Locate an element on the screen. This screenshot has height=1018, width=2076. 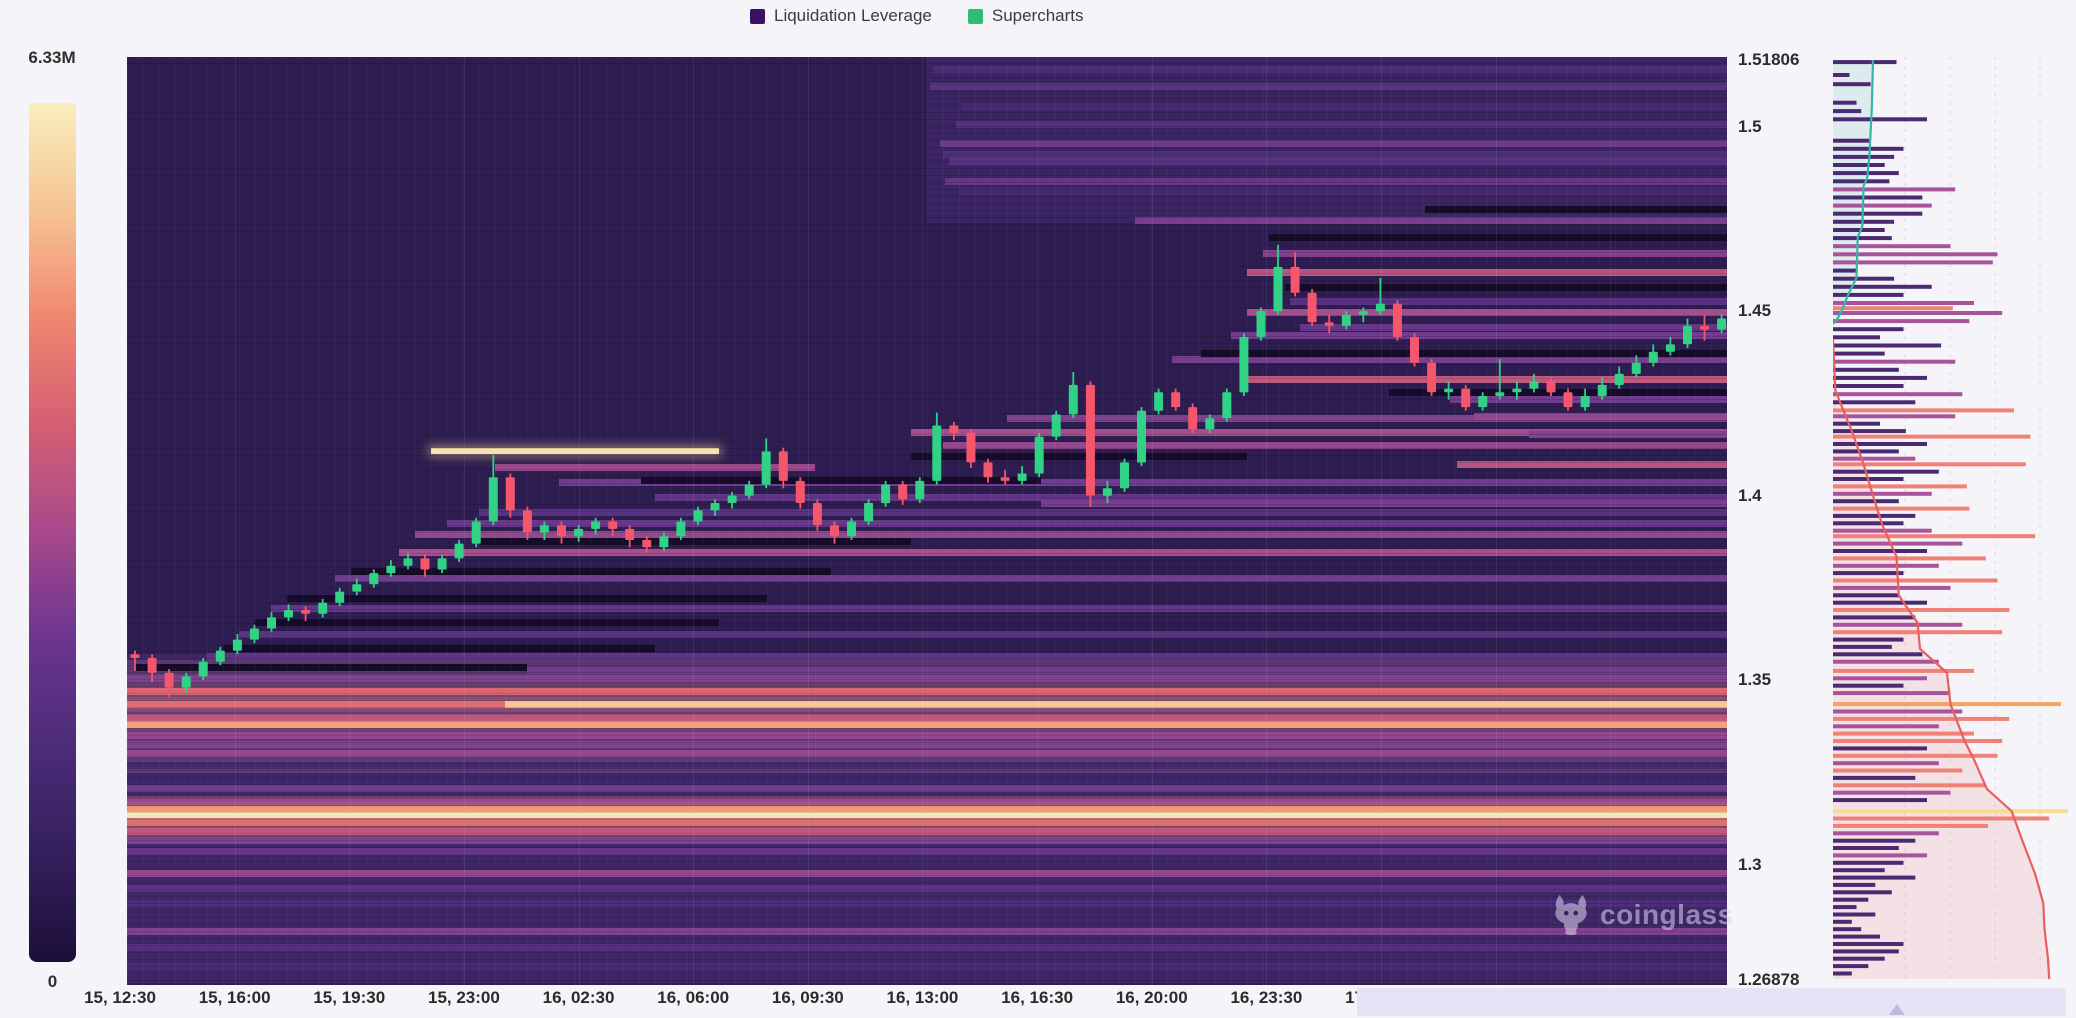
legend-item-liquidation-leverage: Liquidation Leverage is located at coordinates (841, 16).